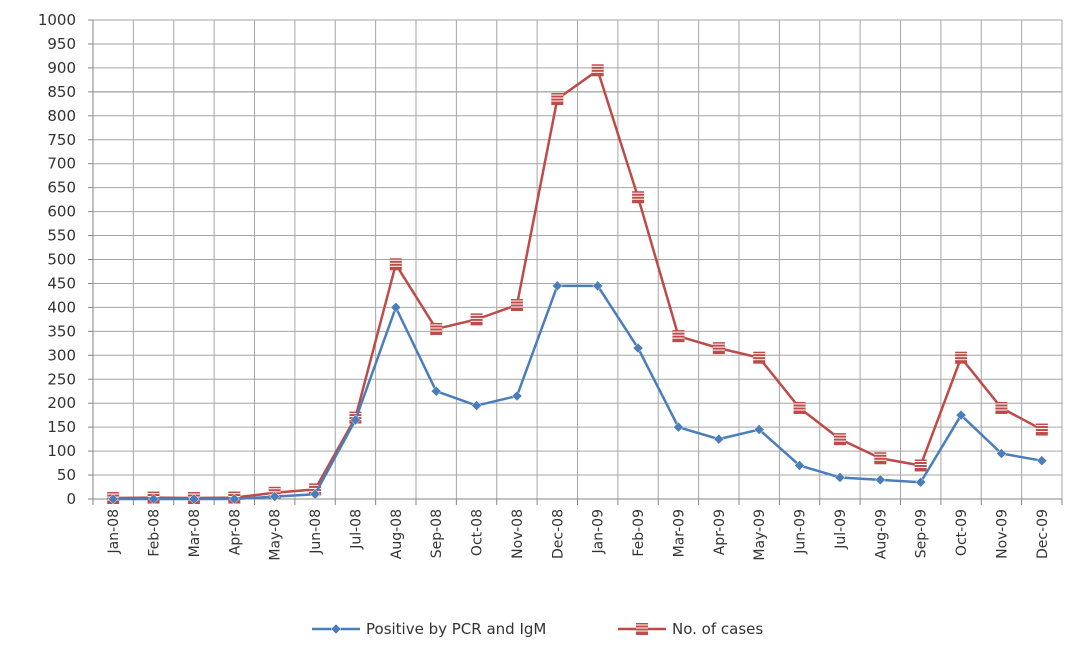  What do you see at coordinates (61, 331) in the screenshot?
I see `y-tick-label: 350` at bounding box center [61, 331].